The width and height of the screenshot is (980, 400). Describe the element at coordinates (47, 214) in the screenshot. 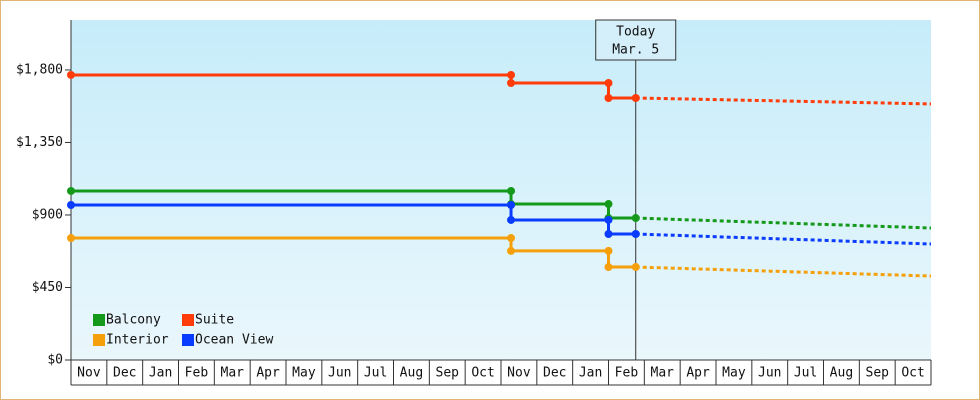

I see `y-tick-label: $900` at that location.